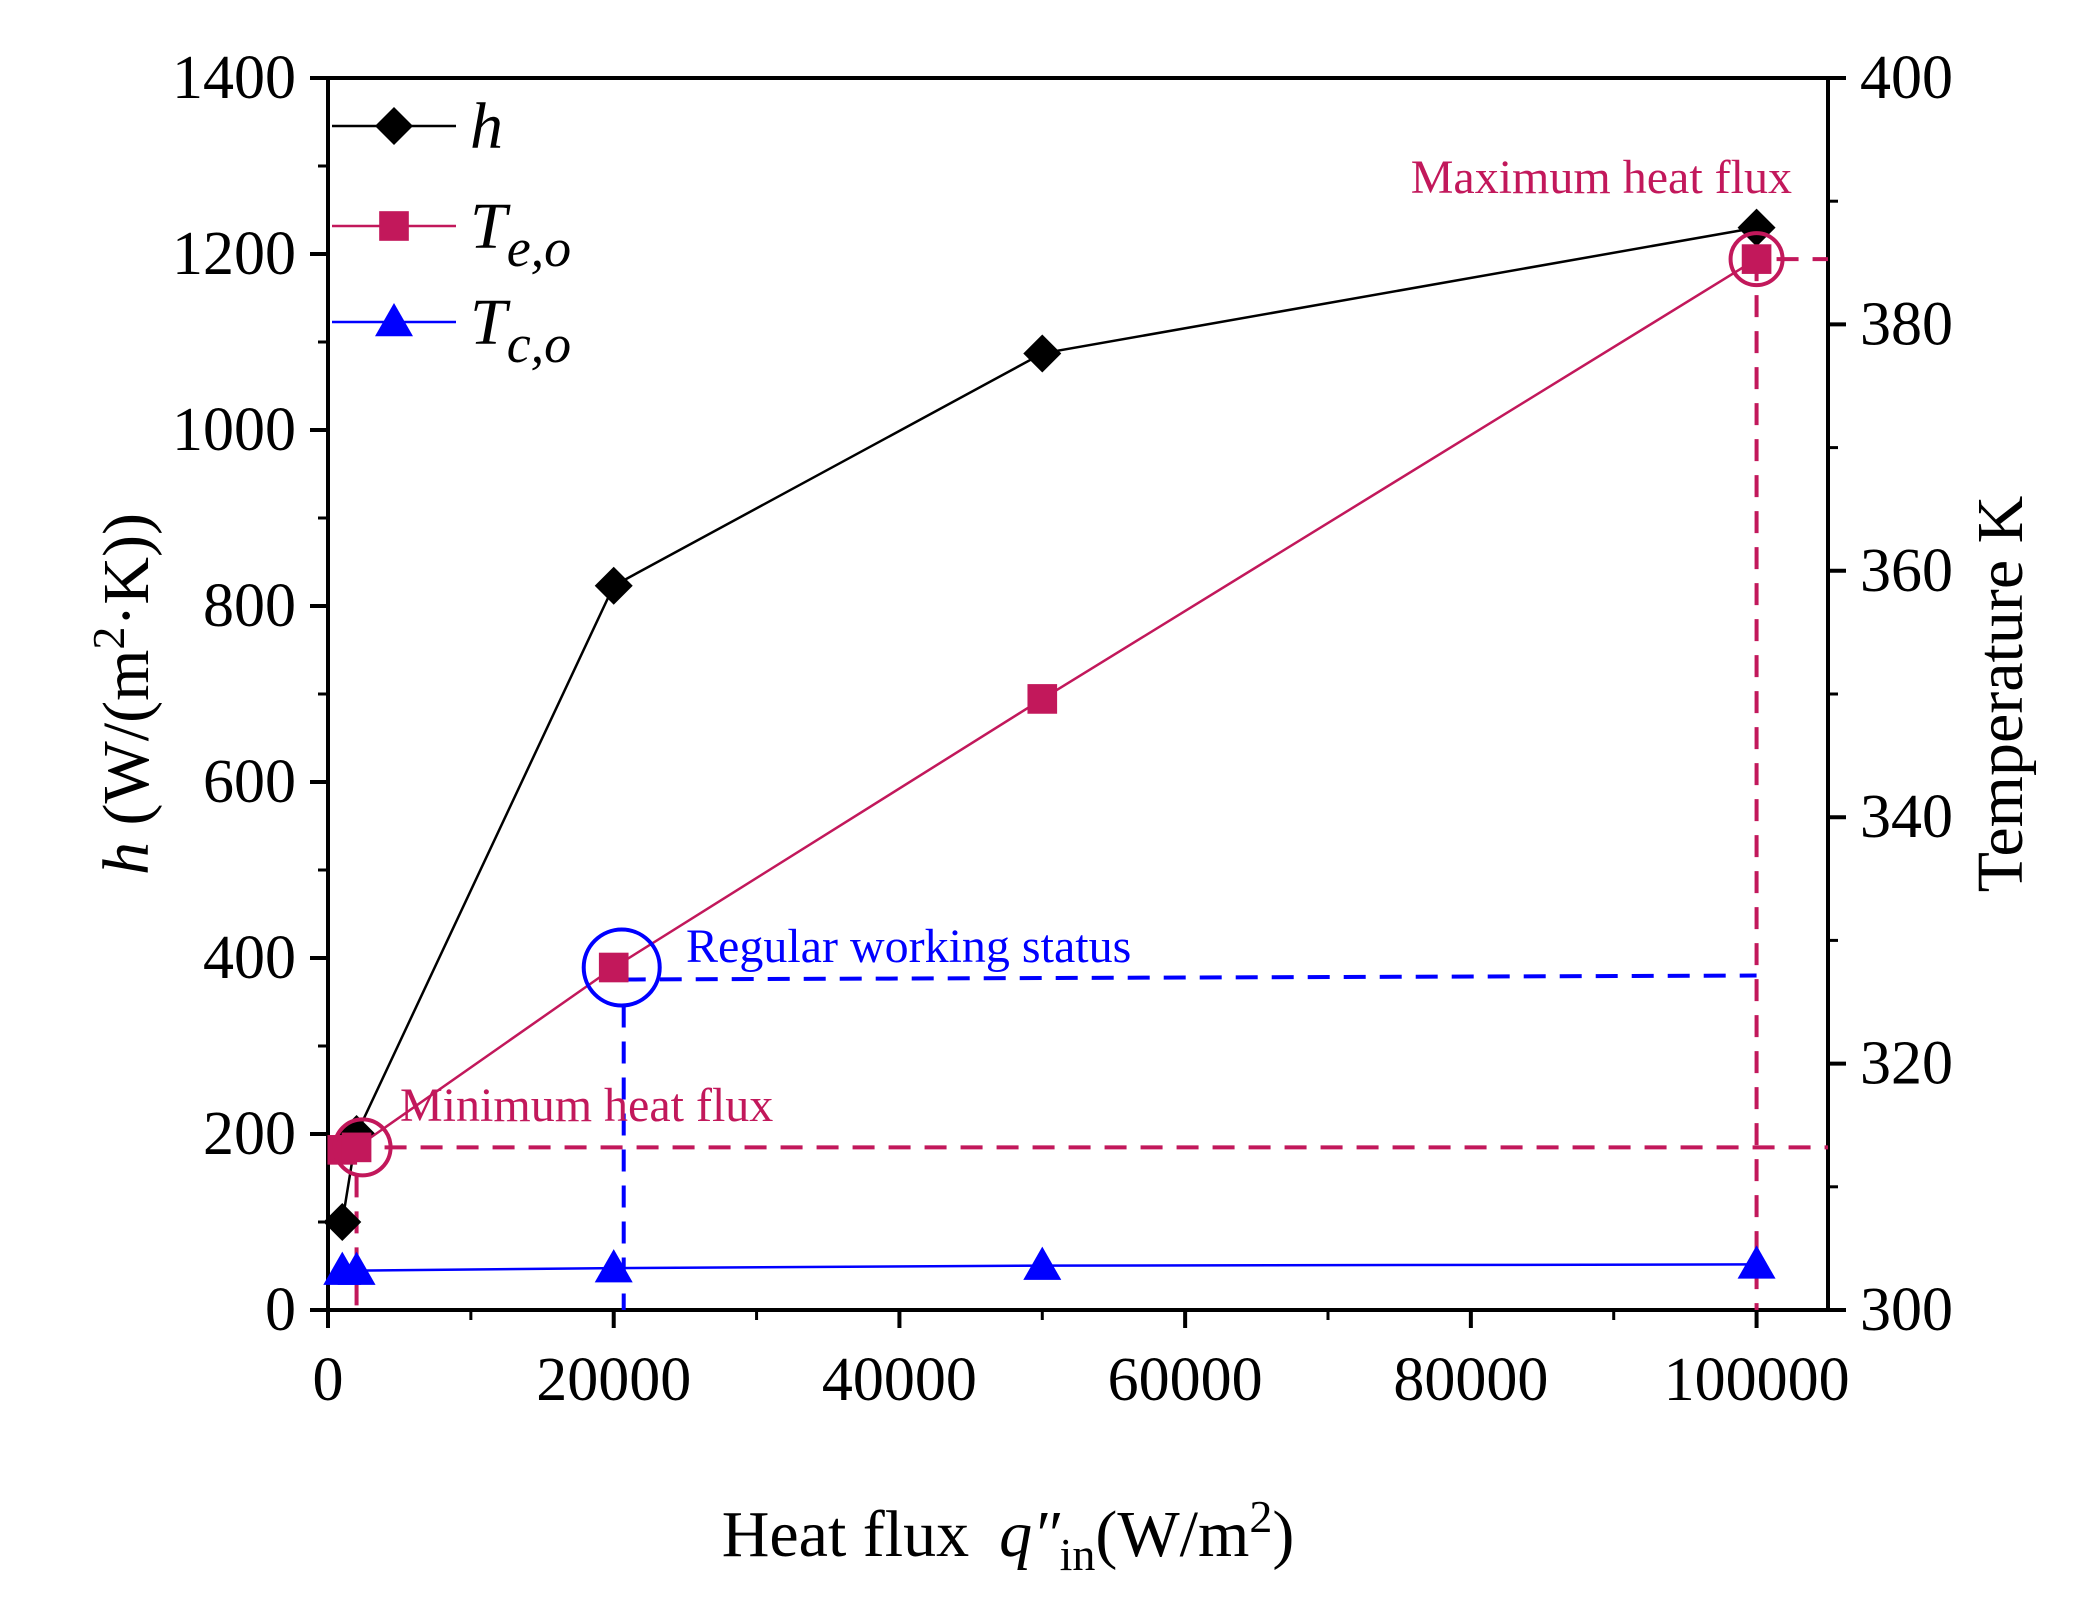 Image resolution: width=2075 pixels, height=1598 pixels. What do you see at coordinates (539, 248) in the screenshot?
I see `legend-label-subscript: e,o` at bounding box center [539, 248].